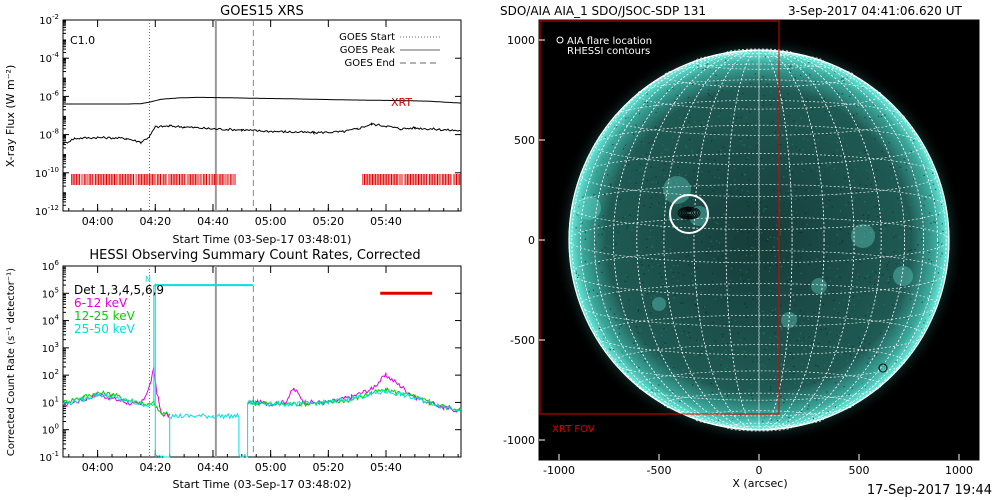  I want to click on y-tick-exponent: -10, so click(53, 170).